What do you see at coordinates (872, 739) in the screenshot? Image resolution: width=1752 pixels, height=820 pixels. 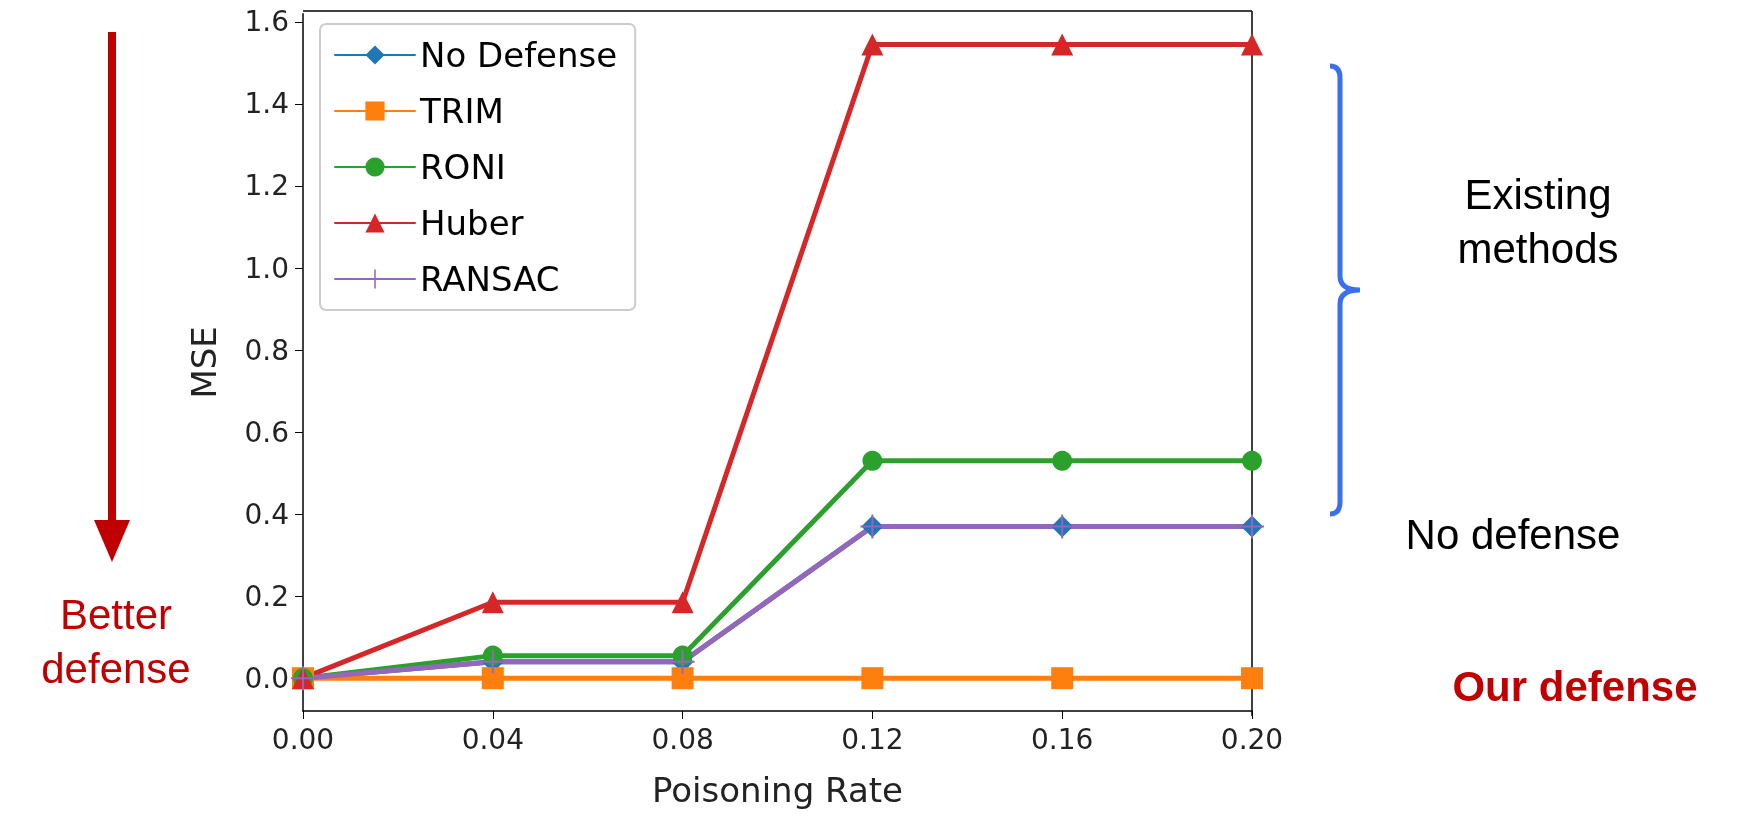 I see `x-tick-label: 0.12` at bounding box center [872, 739].